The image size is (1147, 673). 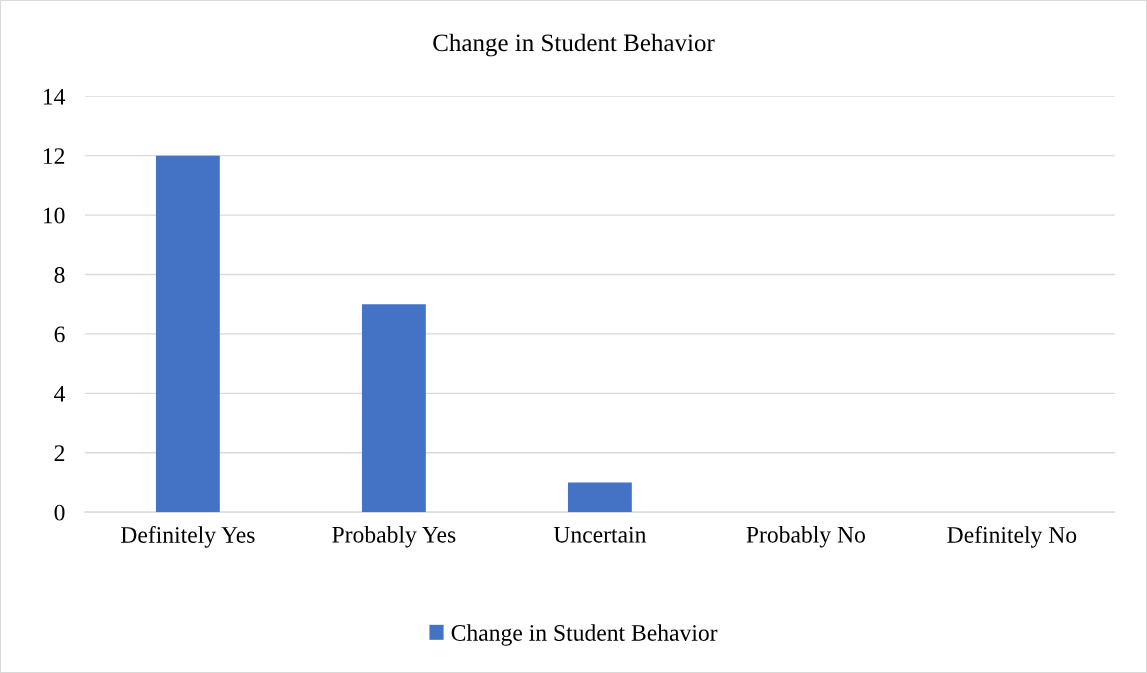 What do you see at coordinates (1012, 537) in the screenshot?
I see `x-tick-label: Definitely No` at bounding box center [1012, 537].